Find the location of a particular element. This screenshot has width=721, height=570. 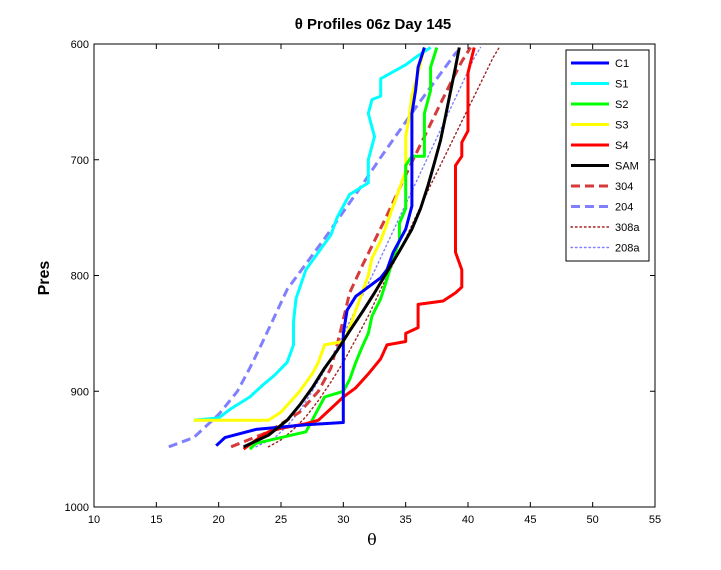

legend-label-S1: S1 is located at coordinates (621, 85).